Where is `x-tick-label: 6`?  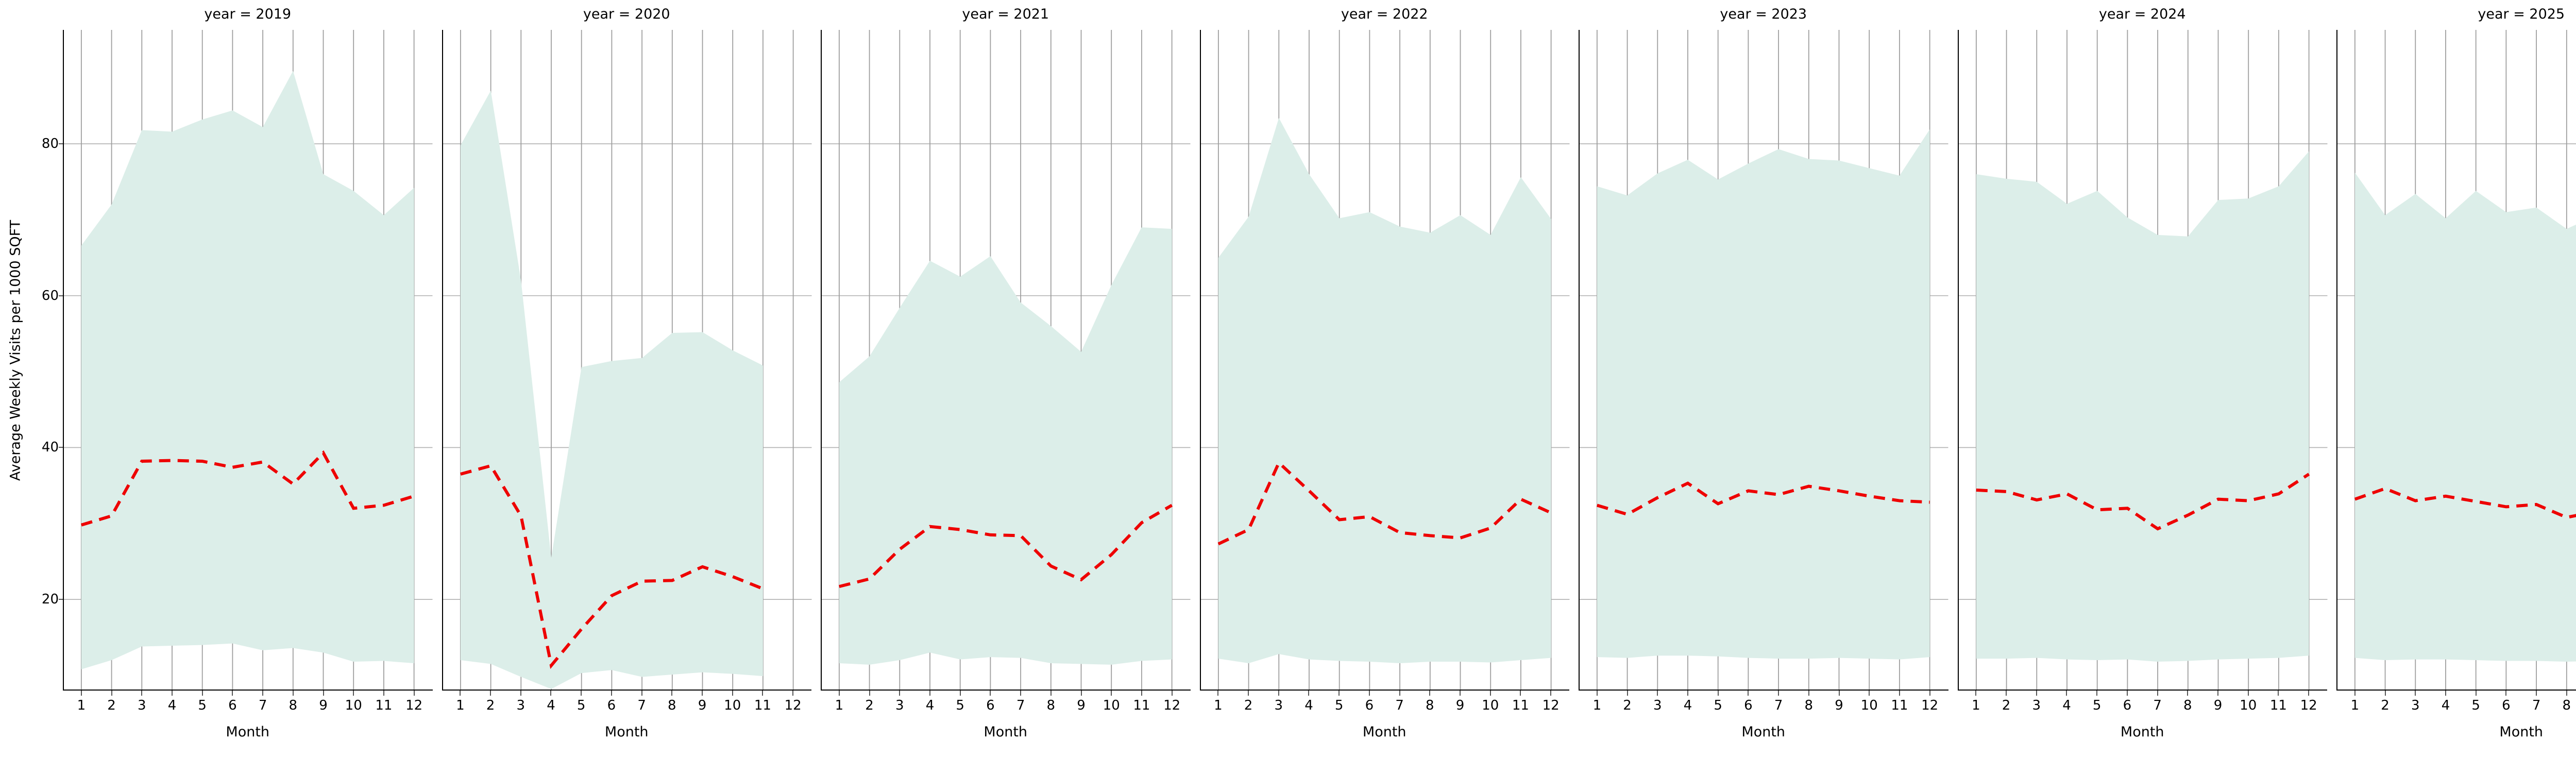
x-tick-label: 6 is located at coordinates (611, 705).